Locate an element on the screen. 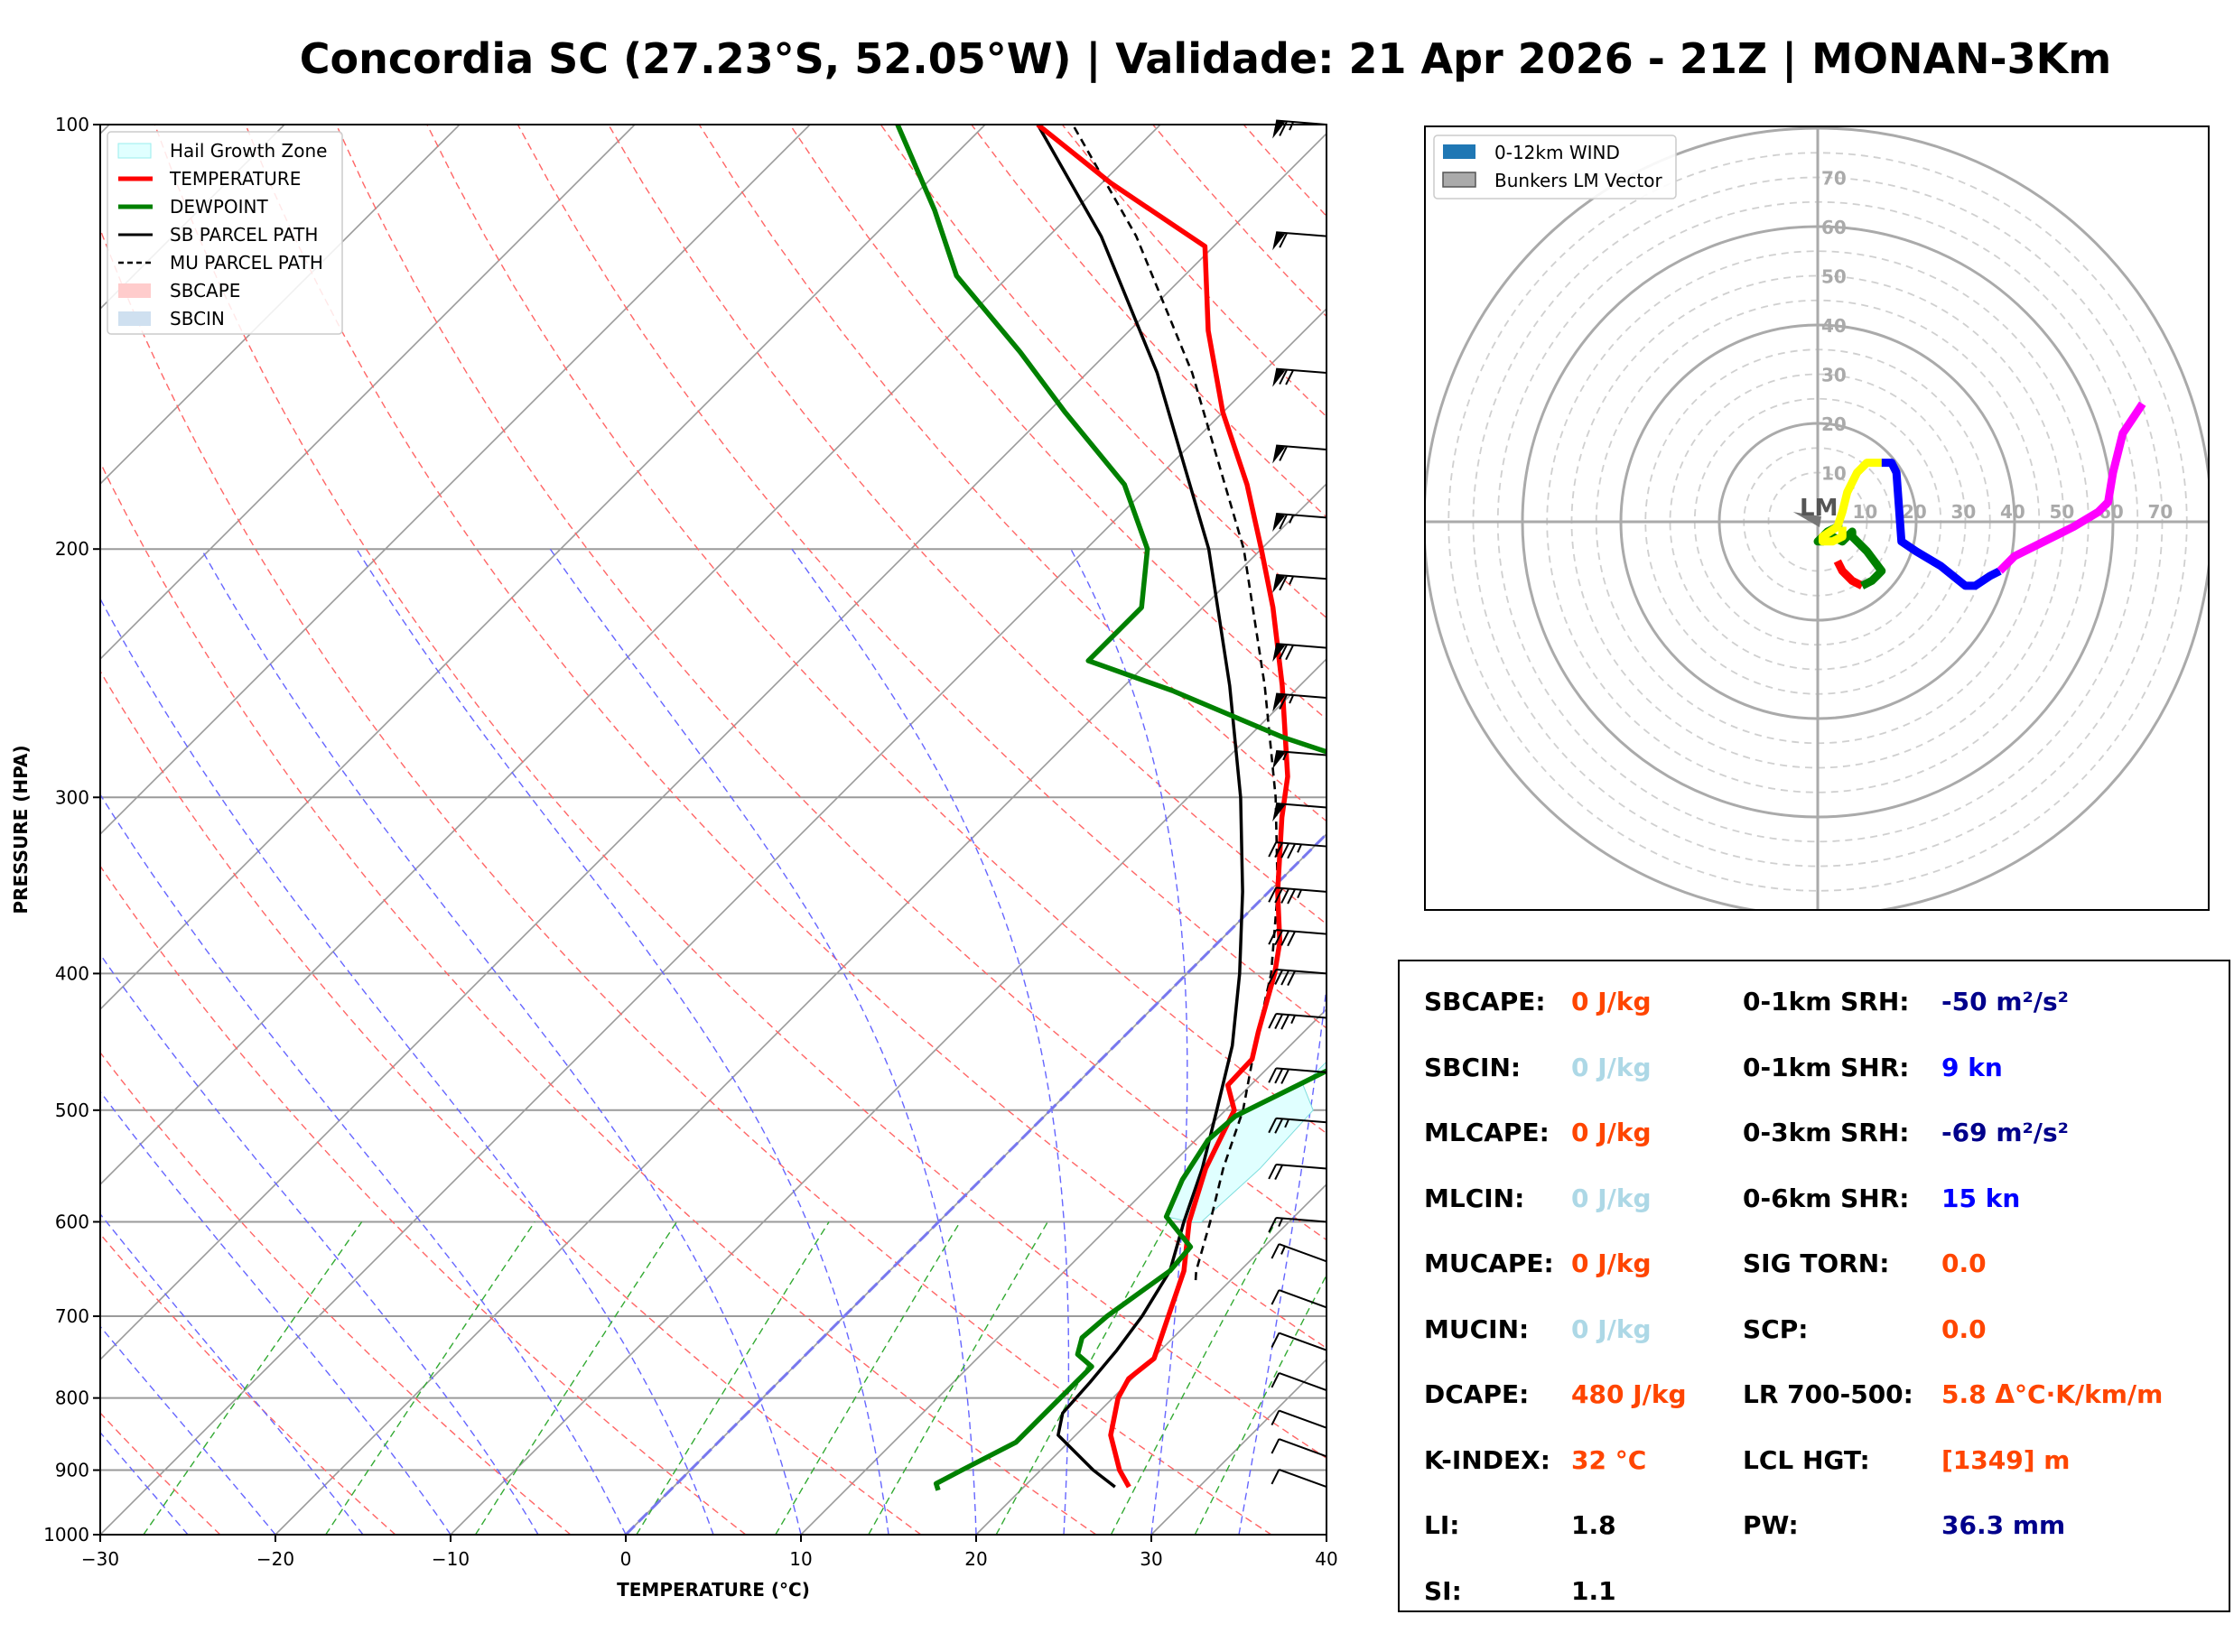 The height and width of the screenshot is (1652, 2234). y-tick-label: 1000 is located at coordinates (66, 1534).